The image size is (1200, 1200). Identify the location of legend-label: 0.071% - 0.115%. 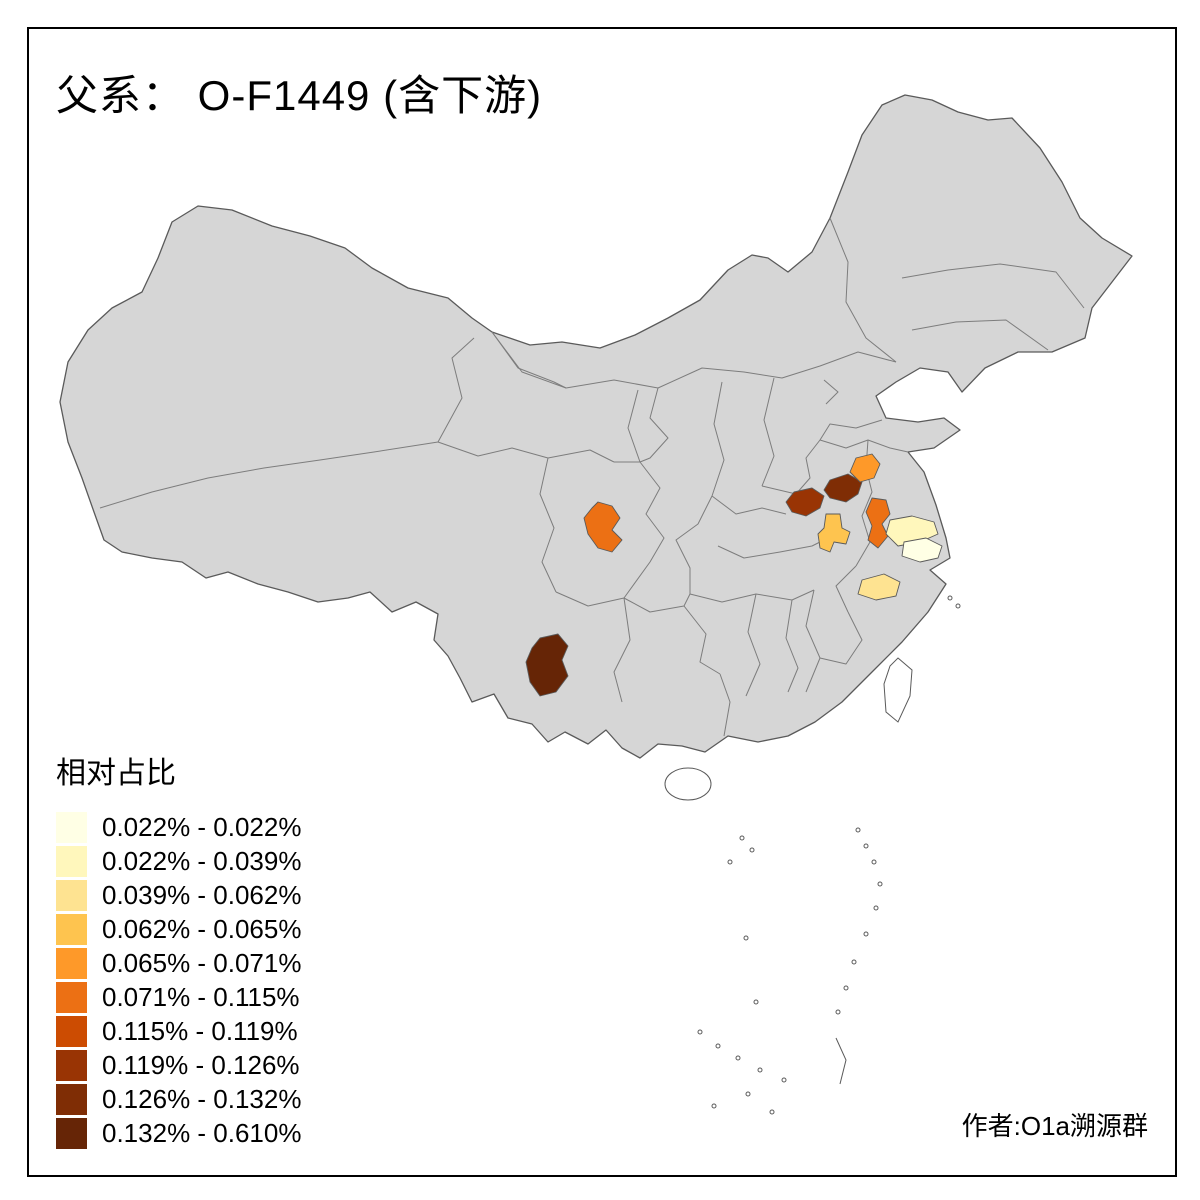
(201, 997).